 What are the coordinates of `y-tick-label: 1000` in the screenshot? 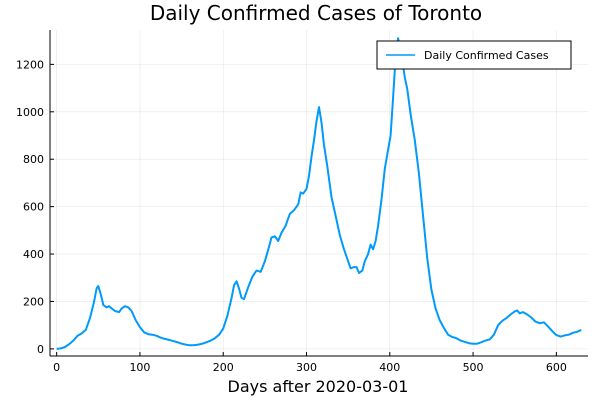 It's located at (30, 112).